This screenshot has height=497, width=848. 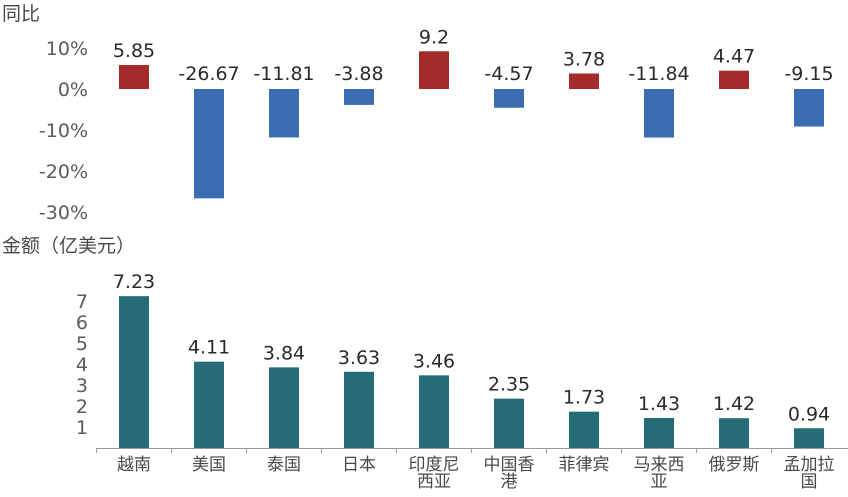 I want to click on yoy-value-label: -4.57, so click(x=508, y=74).